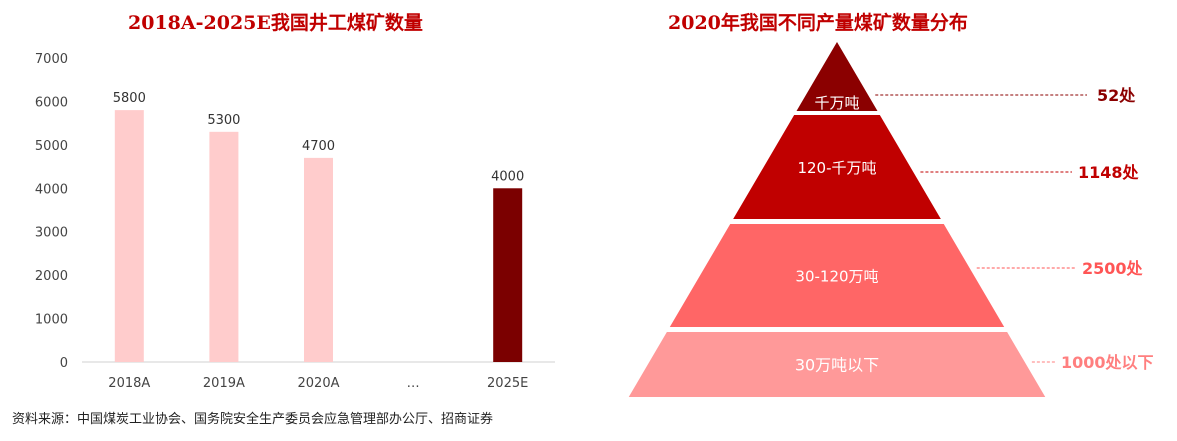  Describe the element at coordinates (836, 103) in the screenshot. I see `pyramid-layer-label: 千万吨` at that location.